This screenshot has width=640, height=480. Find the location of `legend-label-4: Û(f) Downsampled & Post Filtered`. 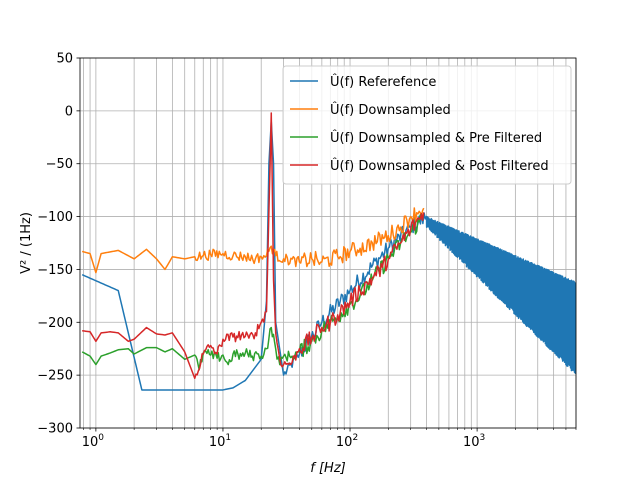

legend-label-4: Û(f) Downsampled & Post Filtered is located at coordinates (439, 166).